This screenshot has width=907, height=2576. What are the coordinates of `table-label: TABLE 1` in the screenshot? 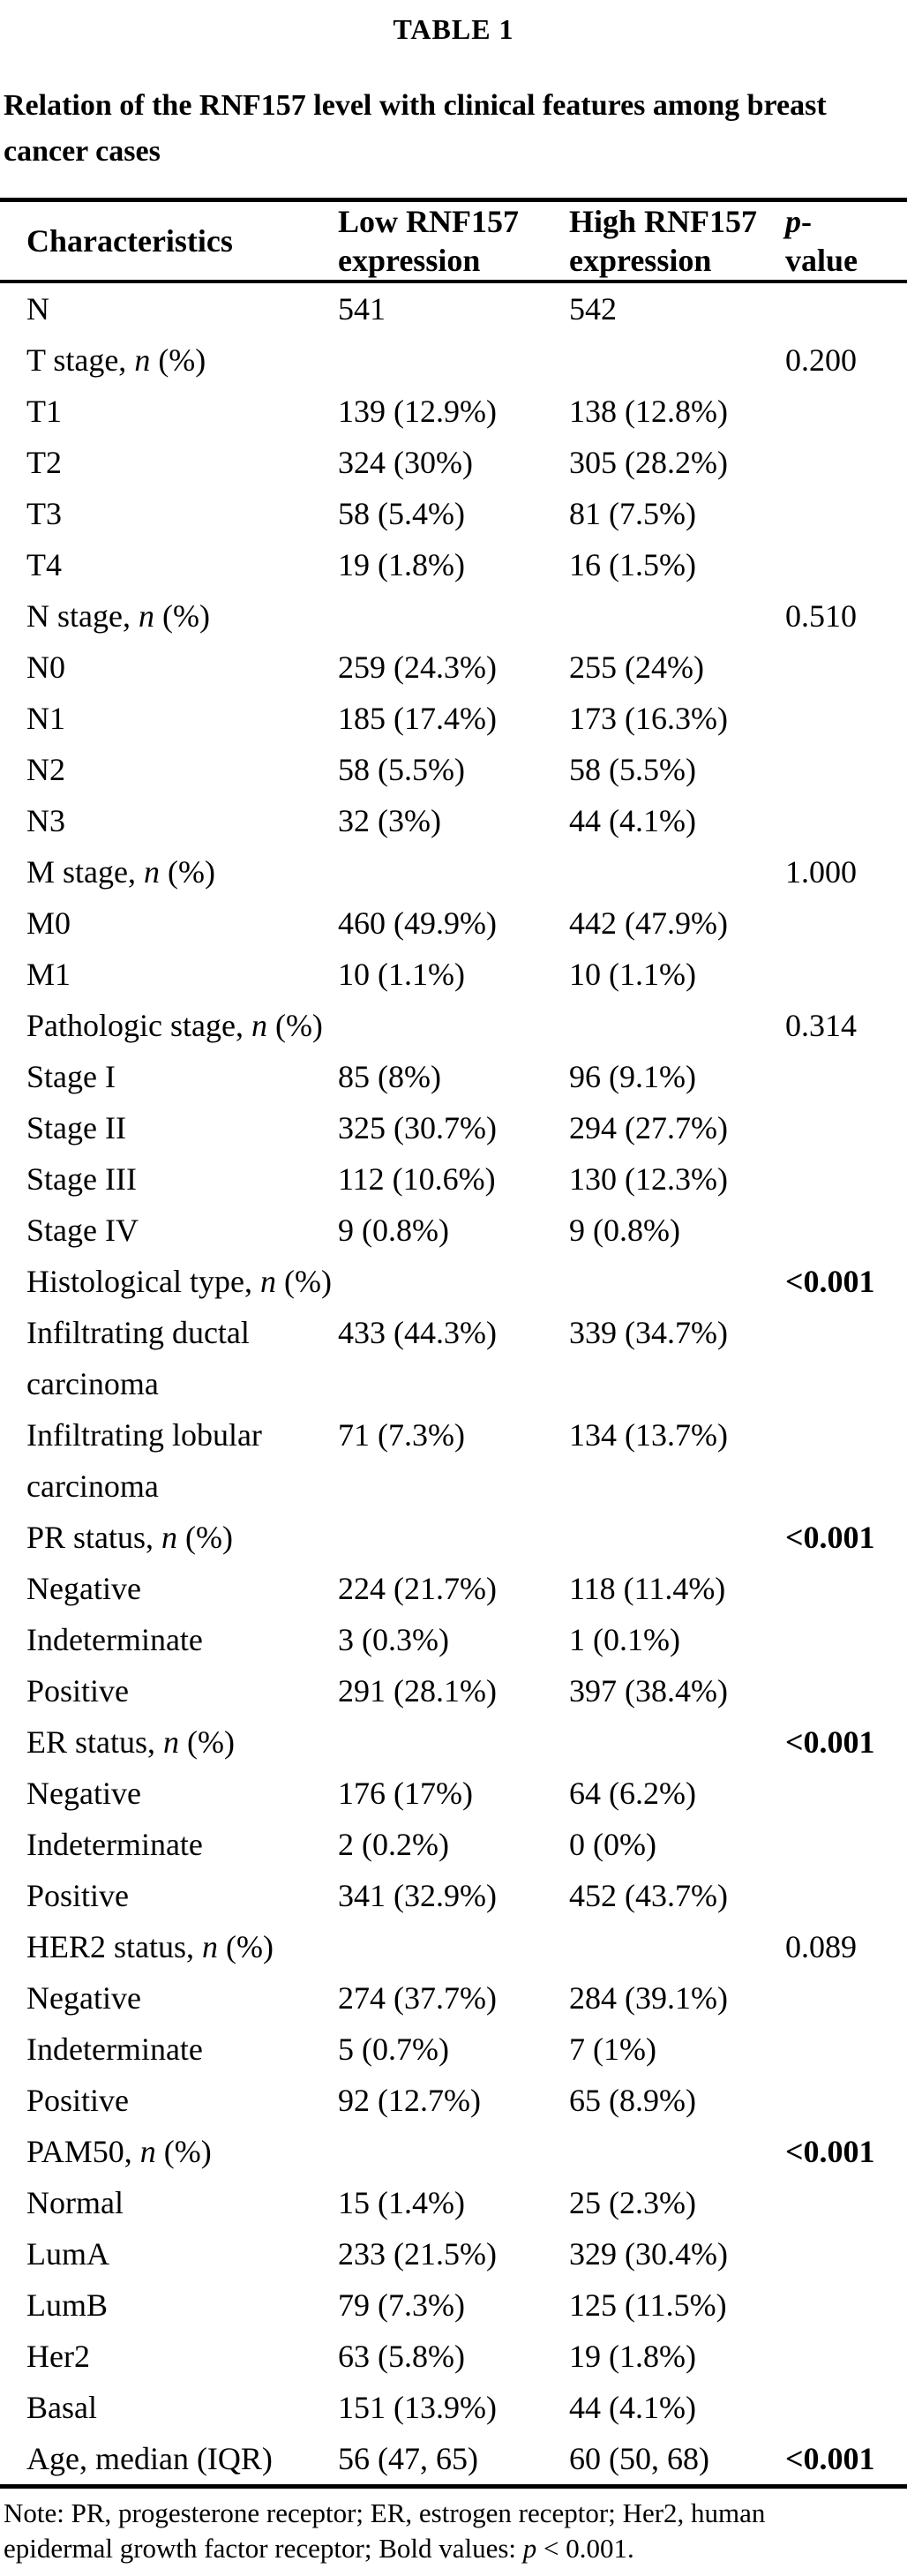 It's located at (453, 29).